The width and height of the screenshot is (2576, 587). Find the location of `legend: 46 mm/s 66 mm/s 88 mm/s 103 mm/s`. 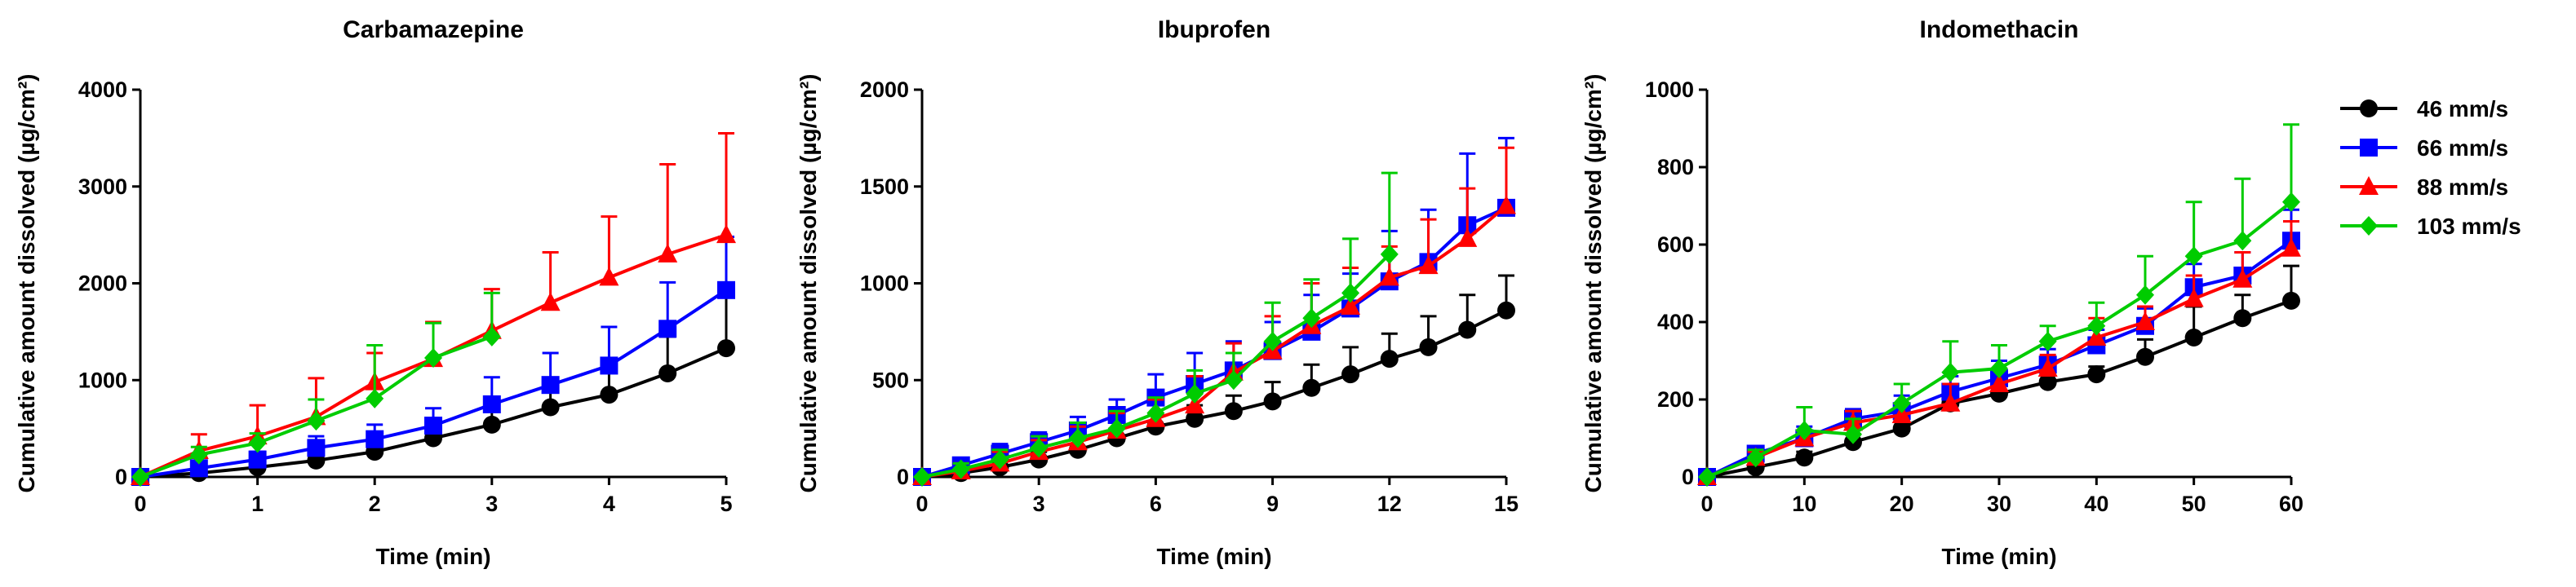

legend: 46 mm/s 66 mm/s 88 mm/s 103 mm/s is located at coordinates (2430, 167).